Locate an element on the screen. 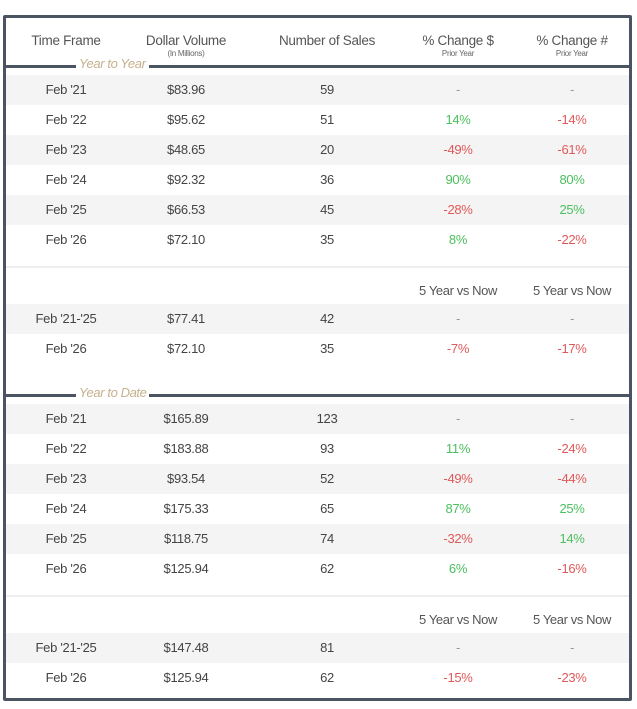 This screenshot has width=637, height=709. five-year-row: Feb '26 $125.94 62 -15% -23% is located at coordinates (317, 678).